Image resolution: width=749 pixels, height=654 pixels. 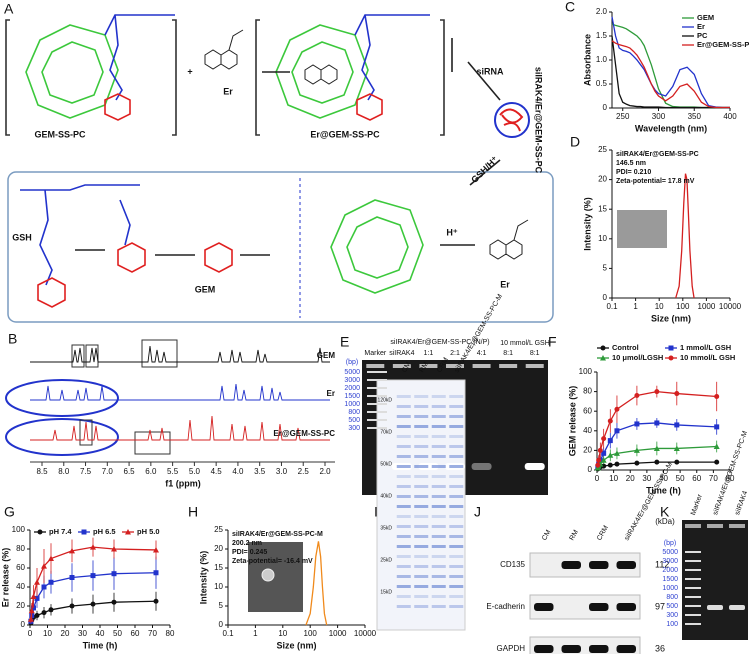 What do you see at coordinates (376, 512) in the screenshot?
I see `panel-label: I` at bounding box center [376, 512].